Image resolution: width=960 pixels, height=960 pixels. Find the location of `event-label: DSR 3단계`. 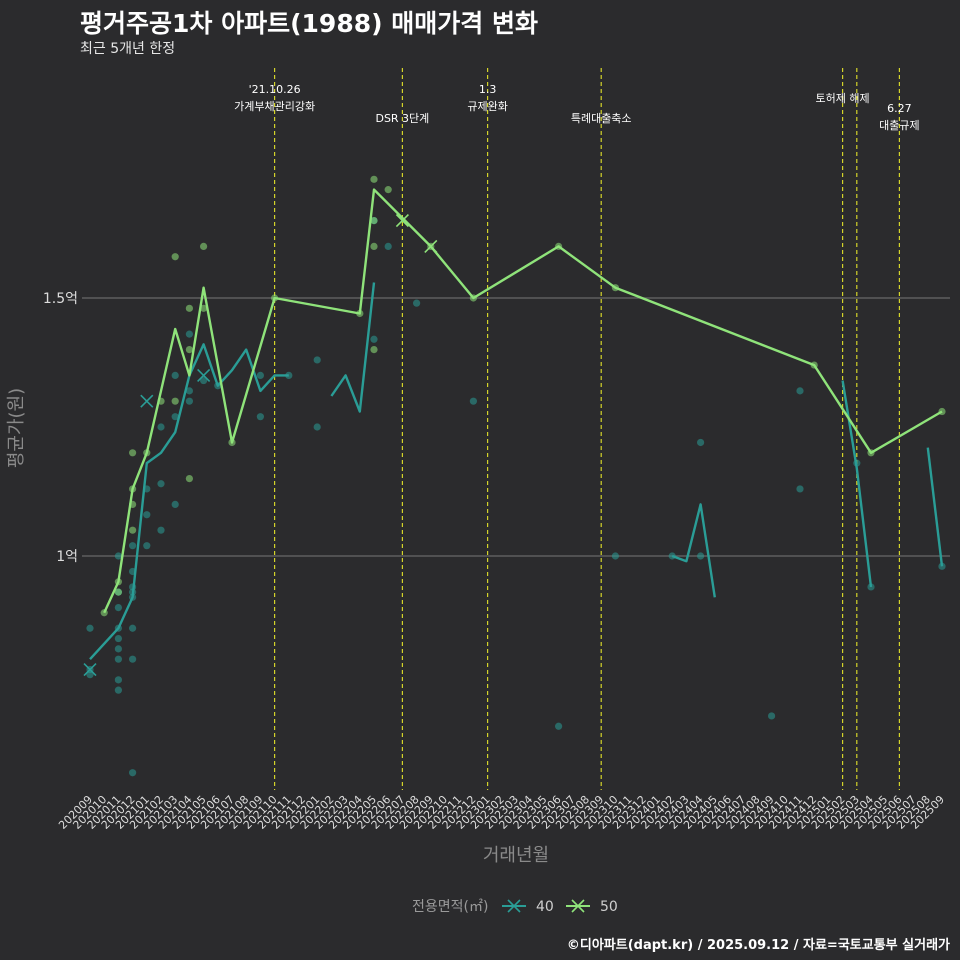

event-label: DSR 3단계 is located at coordinates (402, 118).